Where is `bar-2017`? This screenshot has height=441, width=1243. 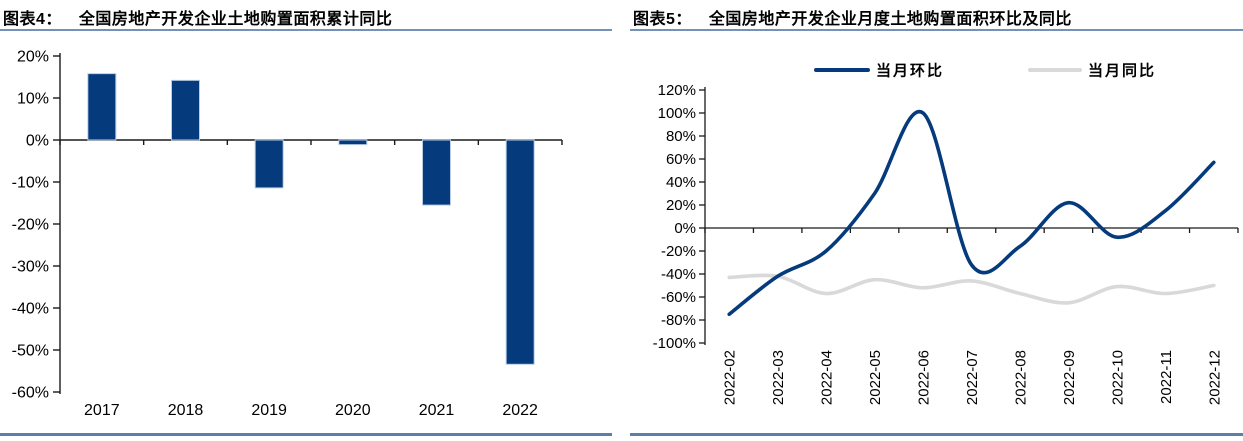 bar-2017 is located at coordinates (102, 107).